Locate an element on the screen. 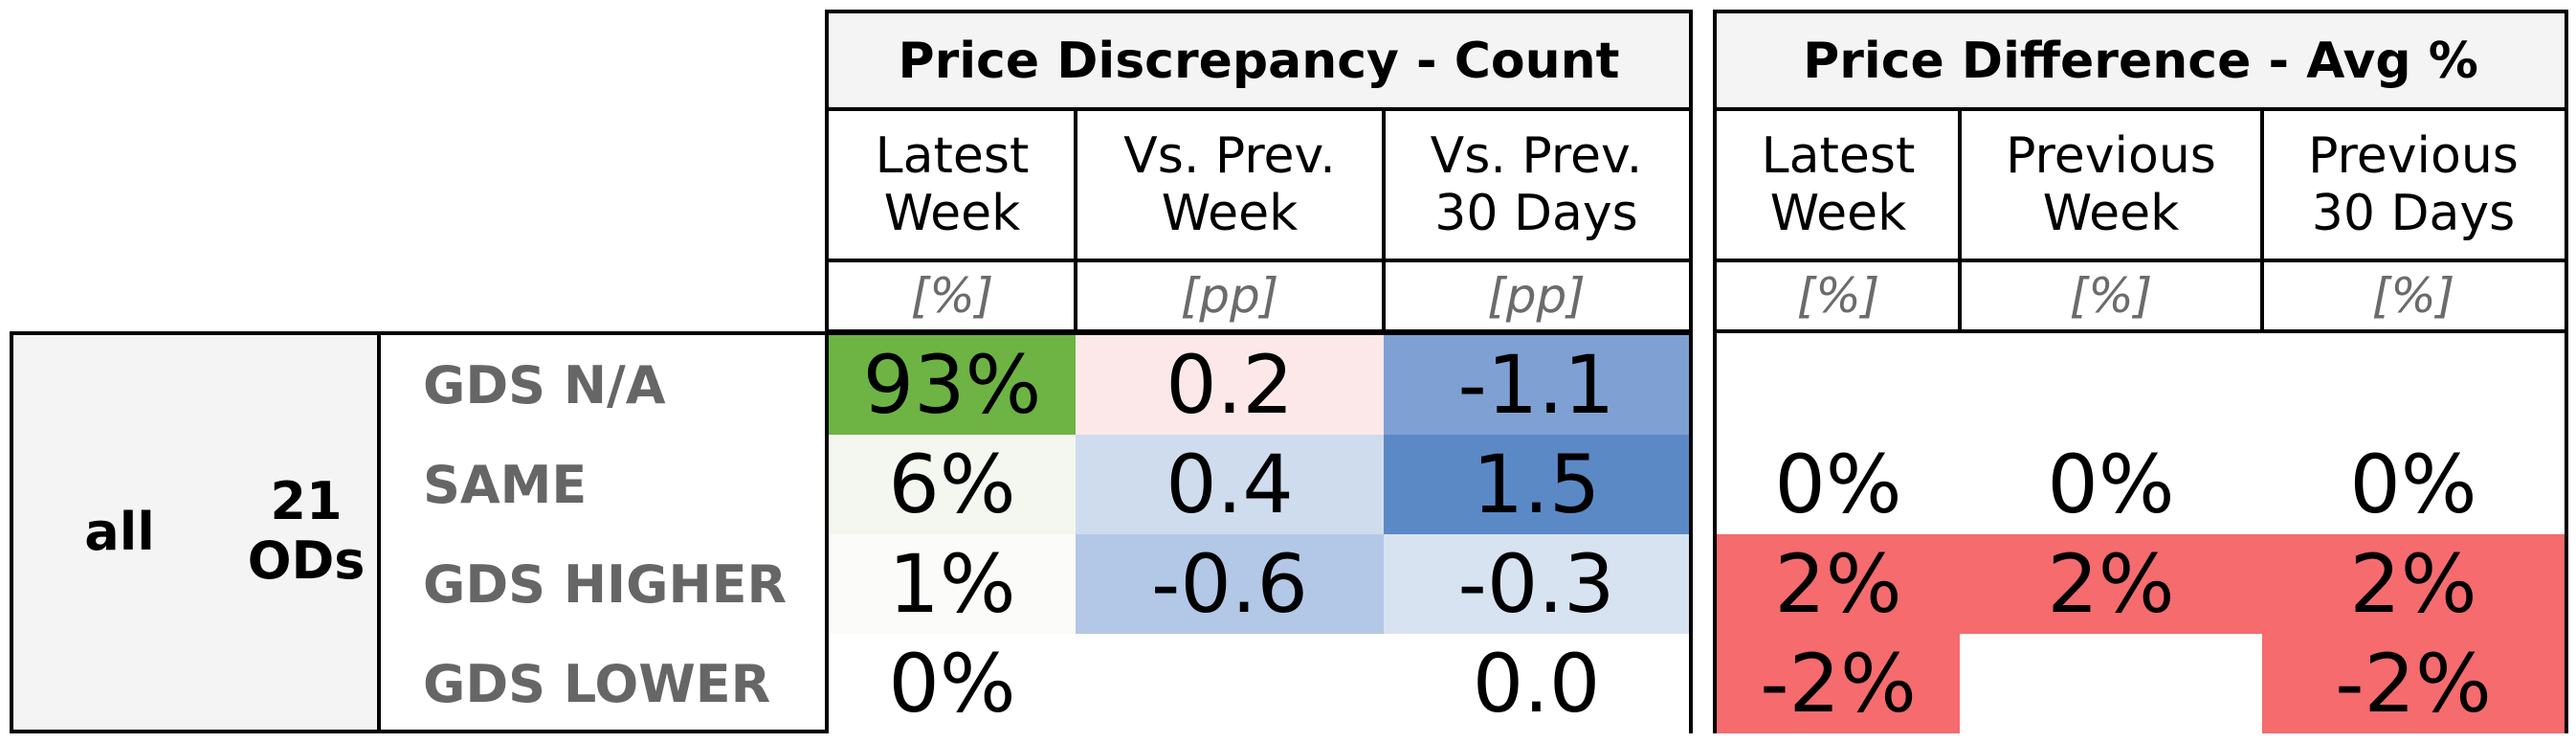 This screenshot has width=2576, height=743. table-cell: -1.1 is located at coordinates (1536, 385).